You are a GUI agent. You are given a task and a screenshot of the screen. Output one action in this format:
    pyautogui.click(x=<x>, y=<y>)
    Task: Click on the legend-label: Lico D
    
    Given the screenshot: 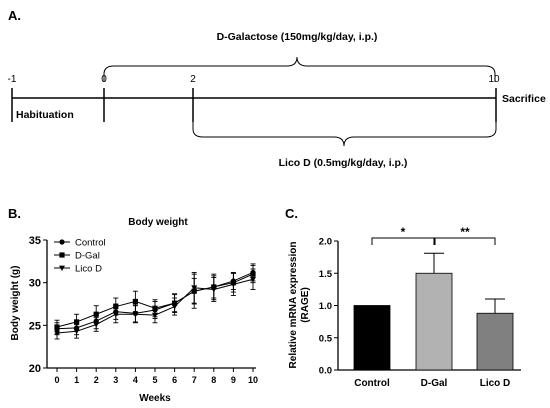 What is the action you would take?
    pyautogui.click(x=88, y=269)
    